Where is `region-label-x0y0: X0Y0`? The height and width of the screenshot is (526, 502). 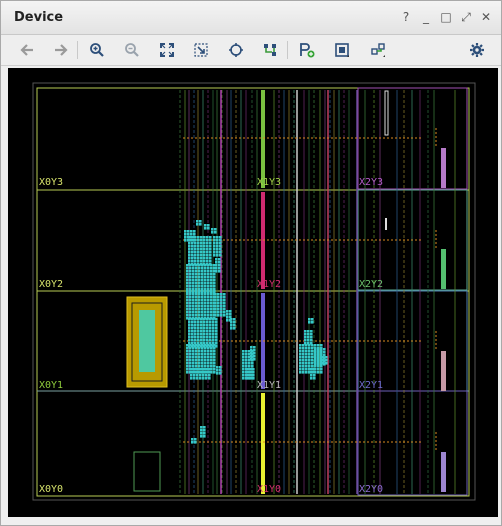
region-label-x0y0: X0Y0 is located at coordinates (51, 489).